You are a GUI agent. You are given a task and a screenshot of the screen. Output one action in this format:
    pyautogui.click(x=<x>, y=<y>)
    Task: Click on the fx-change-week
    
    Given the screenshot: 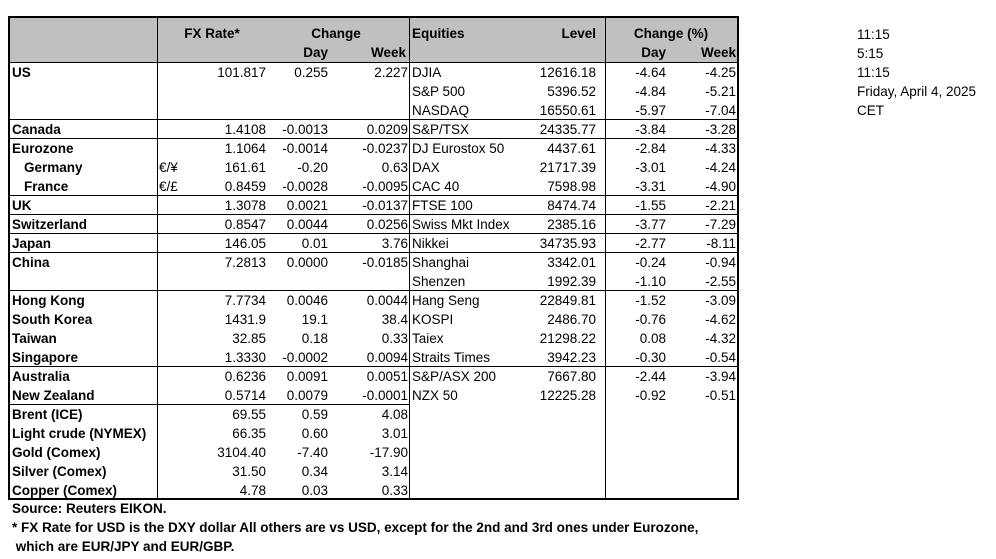 What is the action you would take?
    pyautogui.click(x=374, y=91)
    